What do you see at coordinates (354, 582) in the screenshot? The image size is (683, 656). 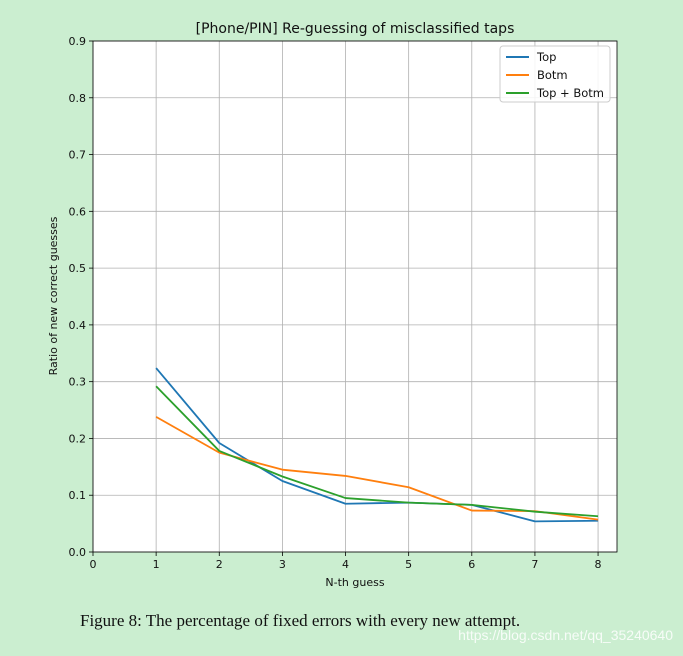 I see `x-axis-label: N-th guess` at bounding box center [354, 582].